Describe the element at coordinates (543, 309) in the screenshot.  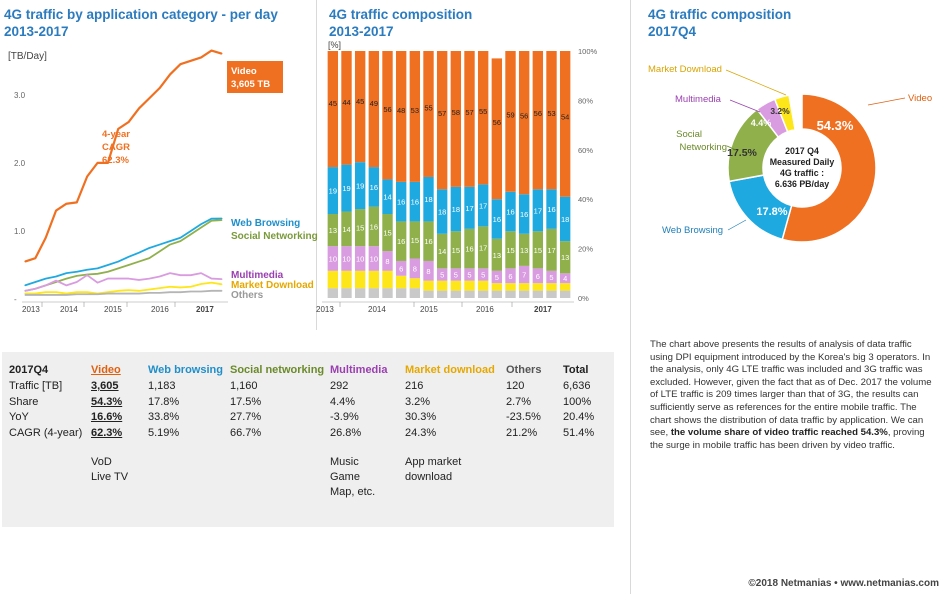
I see `bar-x-tick-label: 2017` at that location.